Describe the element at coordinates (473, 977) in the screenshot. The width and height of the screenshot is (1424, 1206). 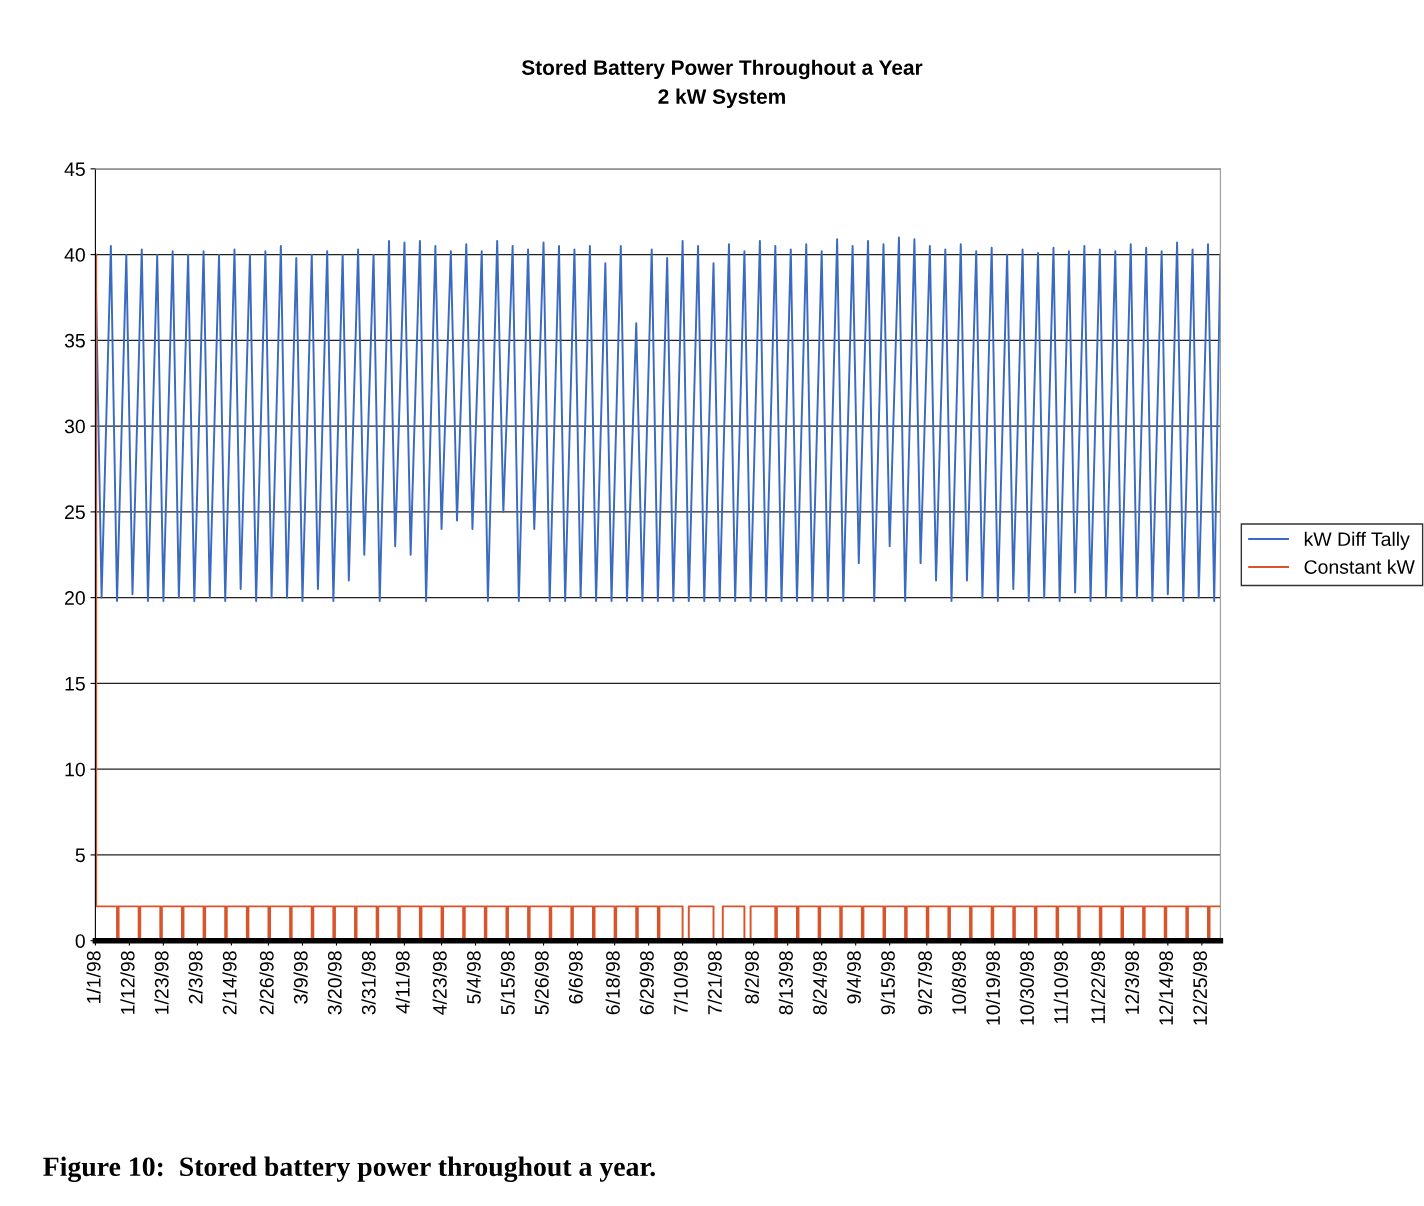
I see `x-tick-label: 5/4/98` at that location.